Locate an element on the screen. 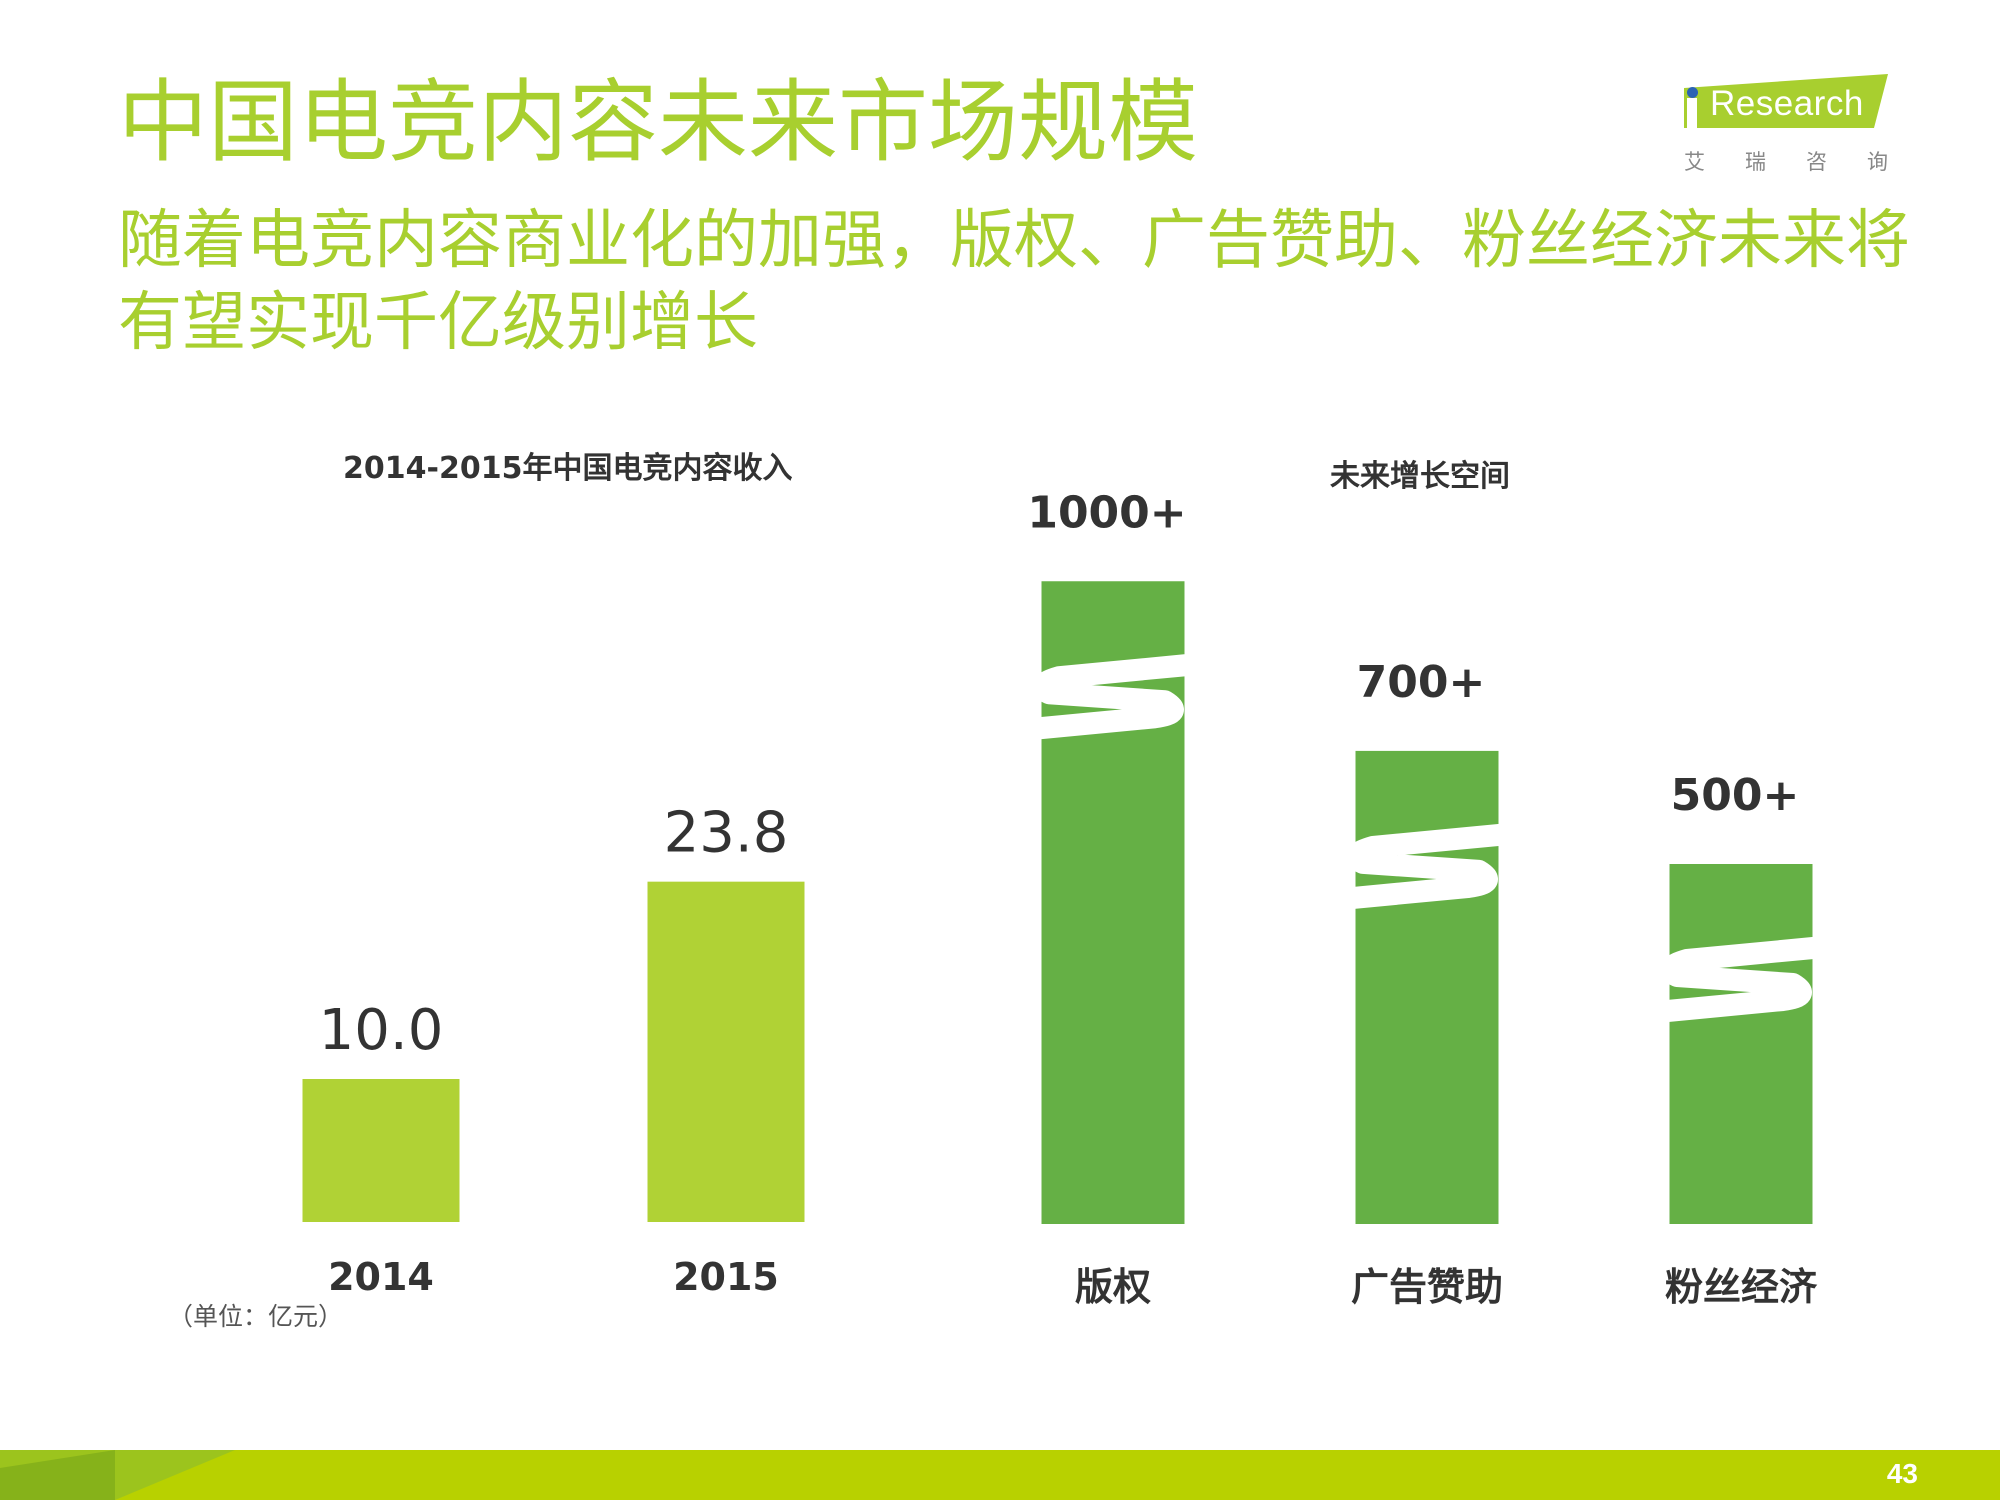 Image resolution: width=2000 pixels, height=1500 pixels. logo-badge is located at coordinates (1786, 101).